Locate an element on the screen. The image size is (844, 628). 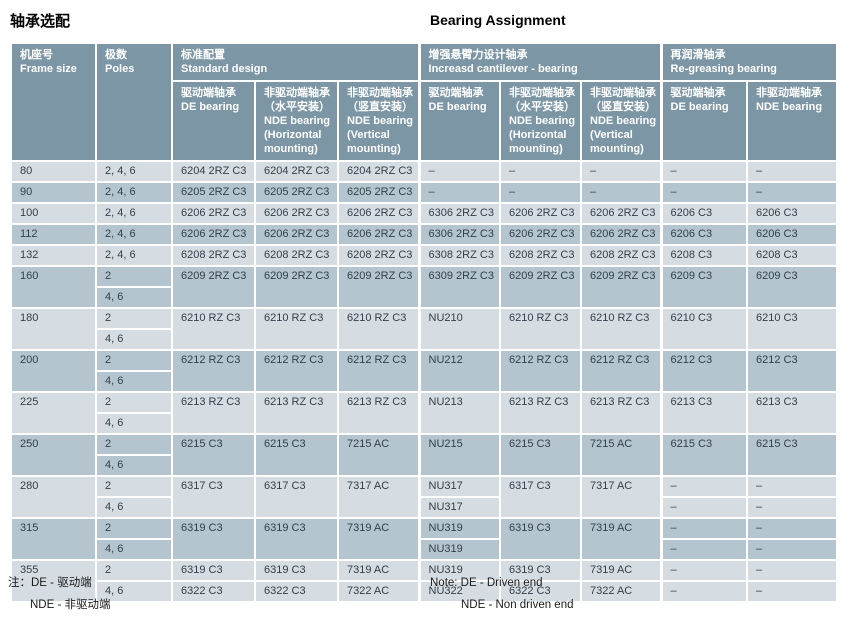
cell-std-nde-horizontal: 6209 2RZ C3 is located at coordinates (296, 287).